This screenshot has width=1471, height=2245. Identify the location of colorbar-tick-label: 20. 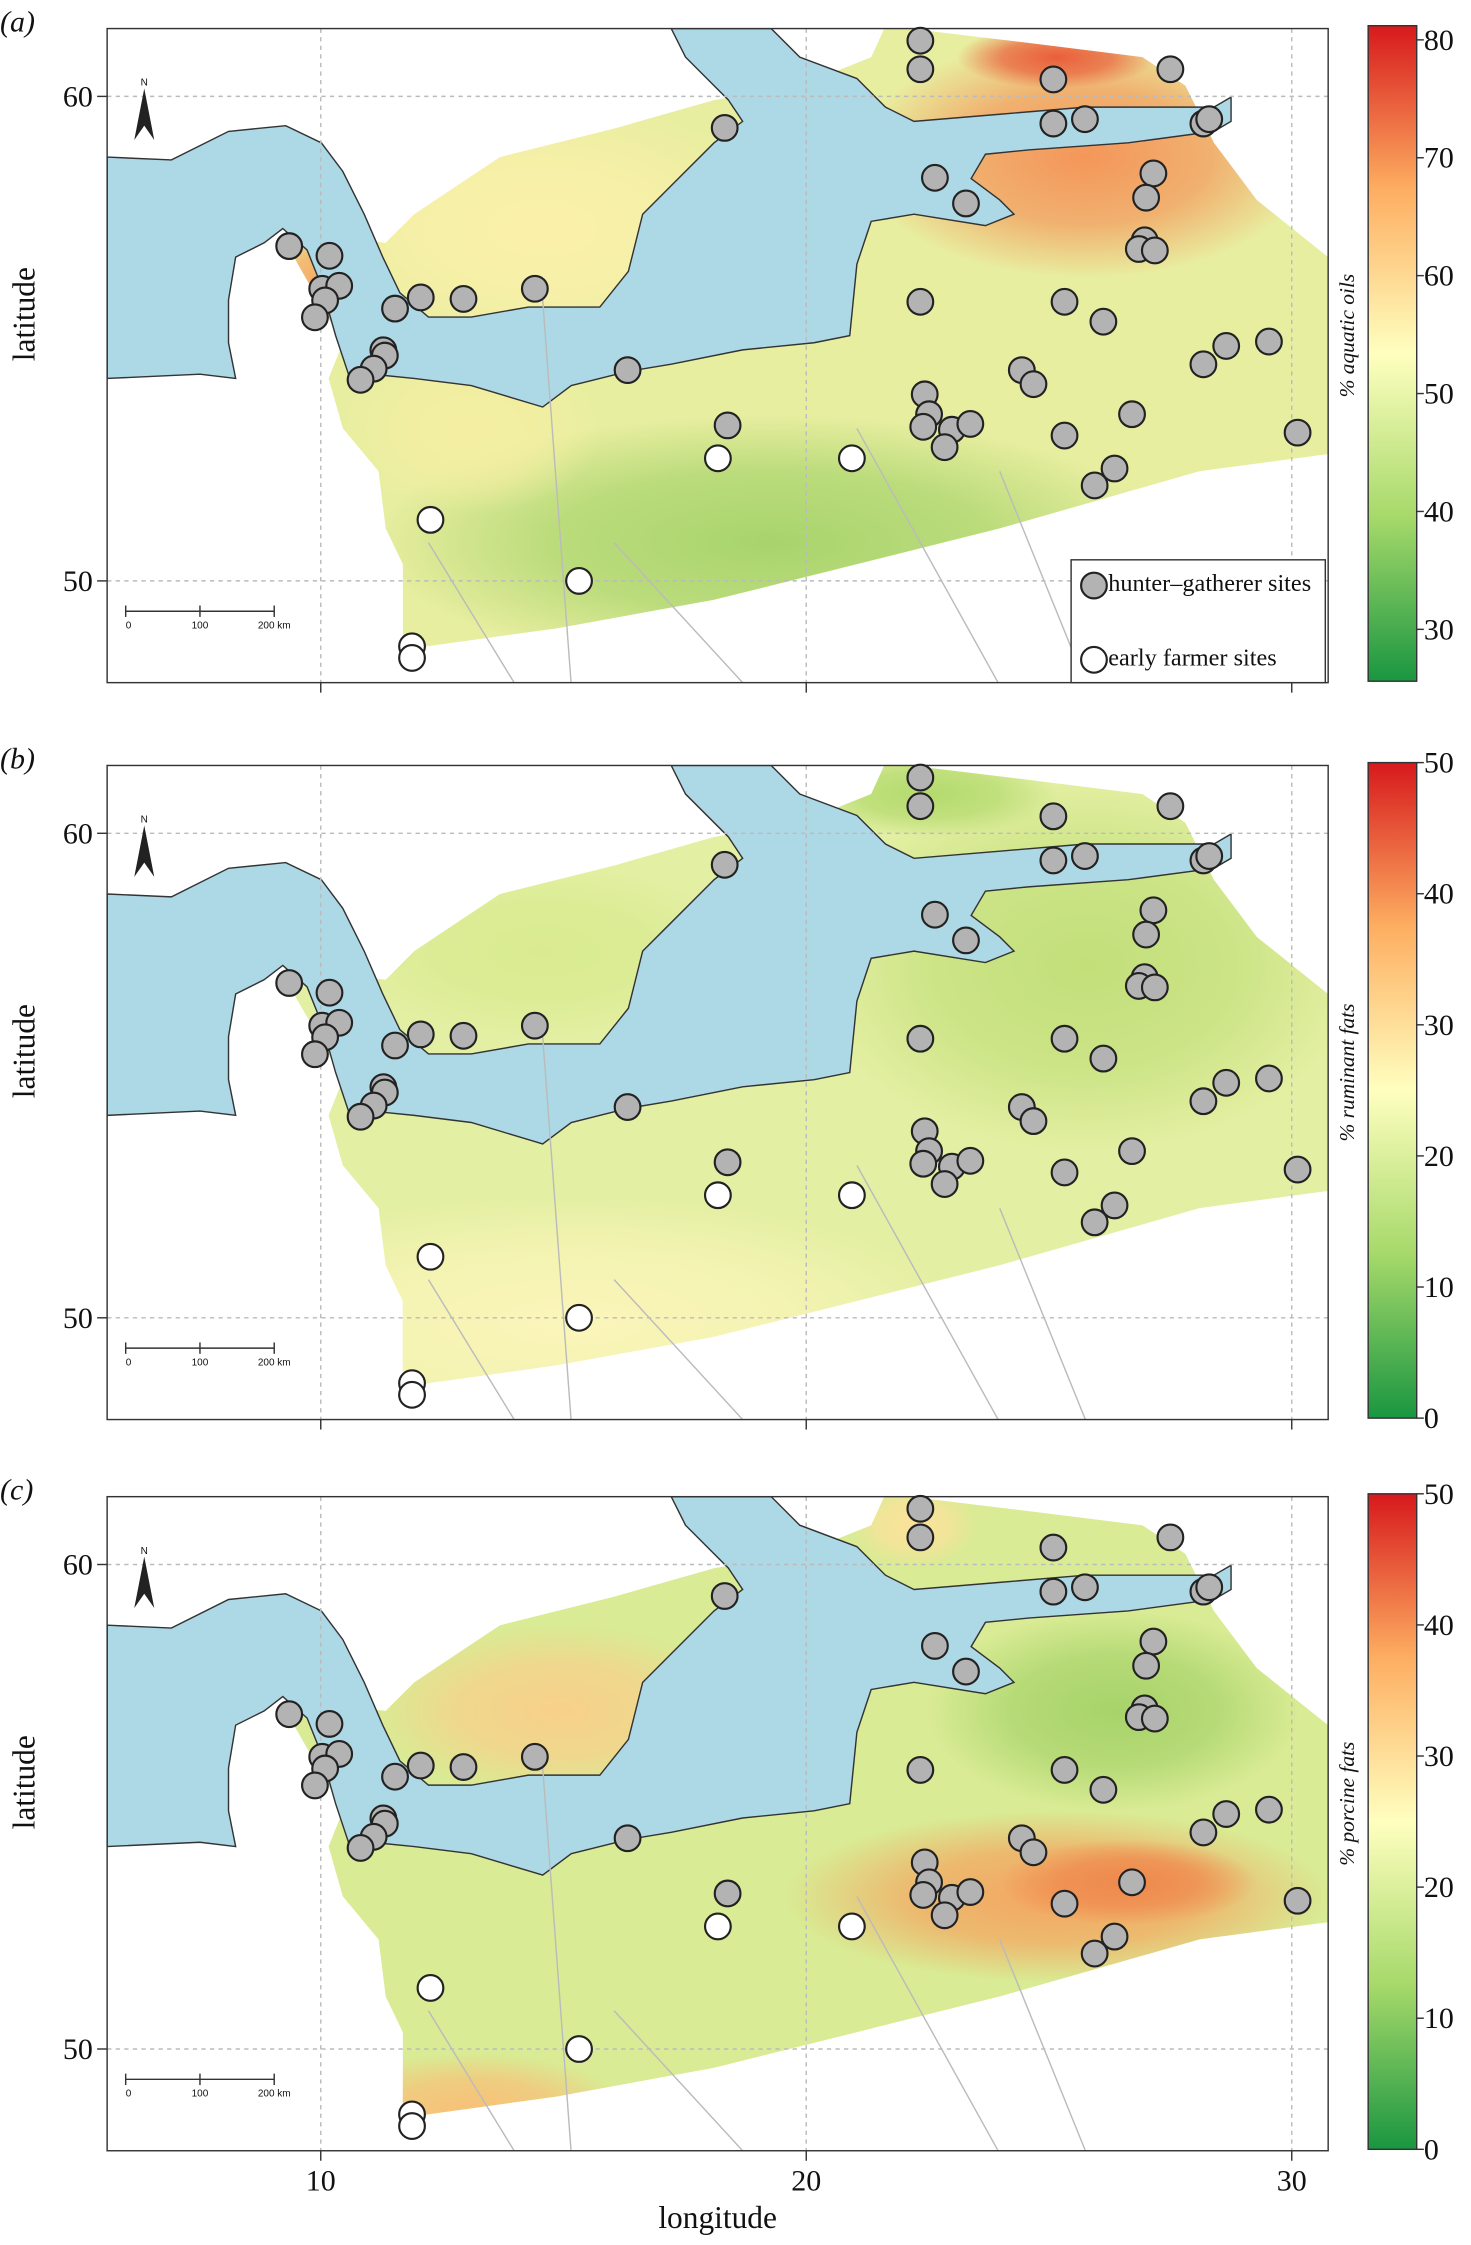
(1439, 1156).